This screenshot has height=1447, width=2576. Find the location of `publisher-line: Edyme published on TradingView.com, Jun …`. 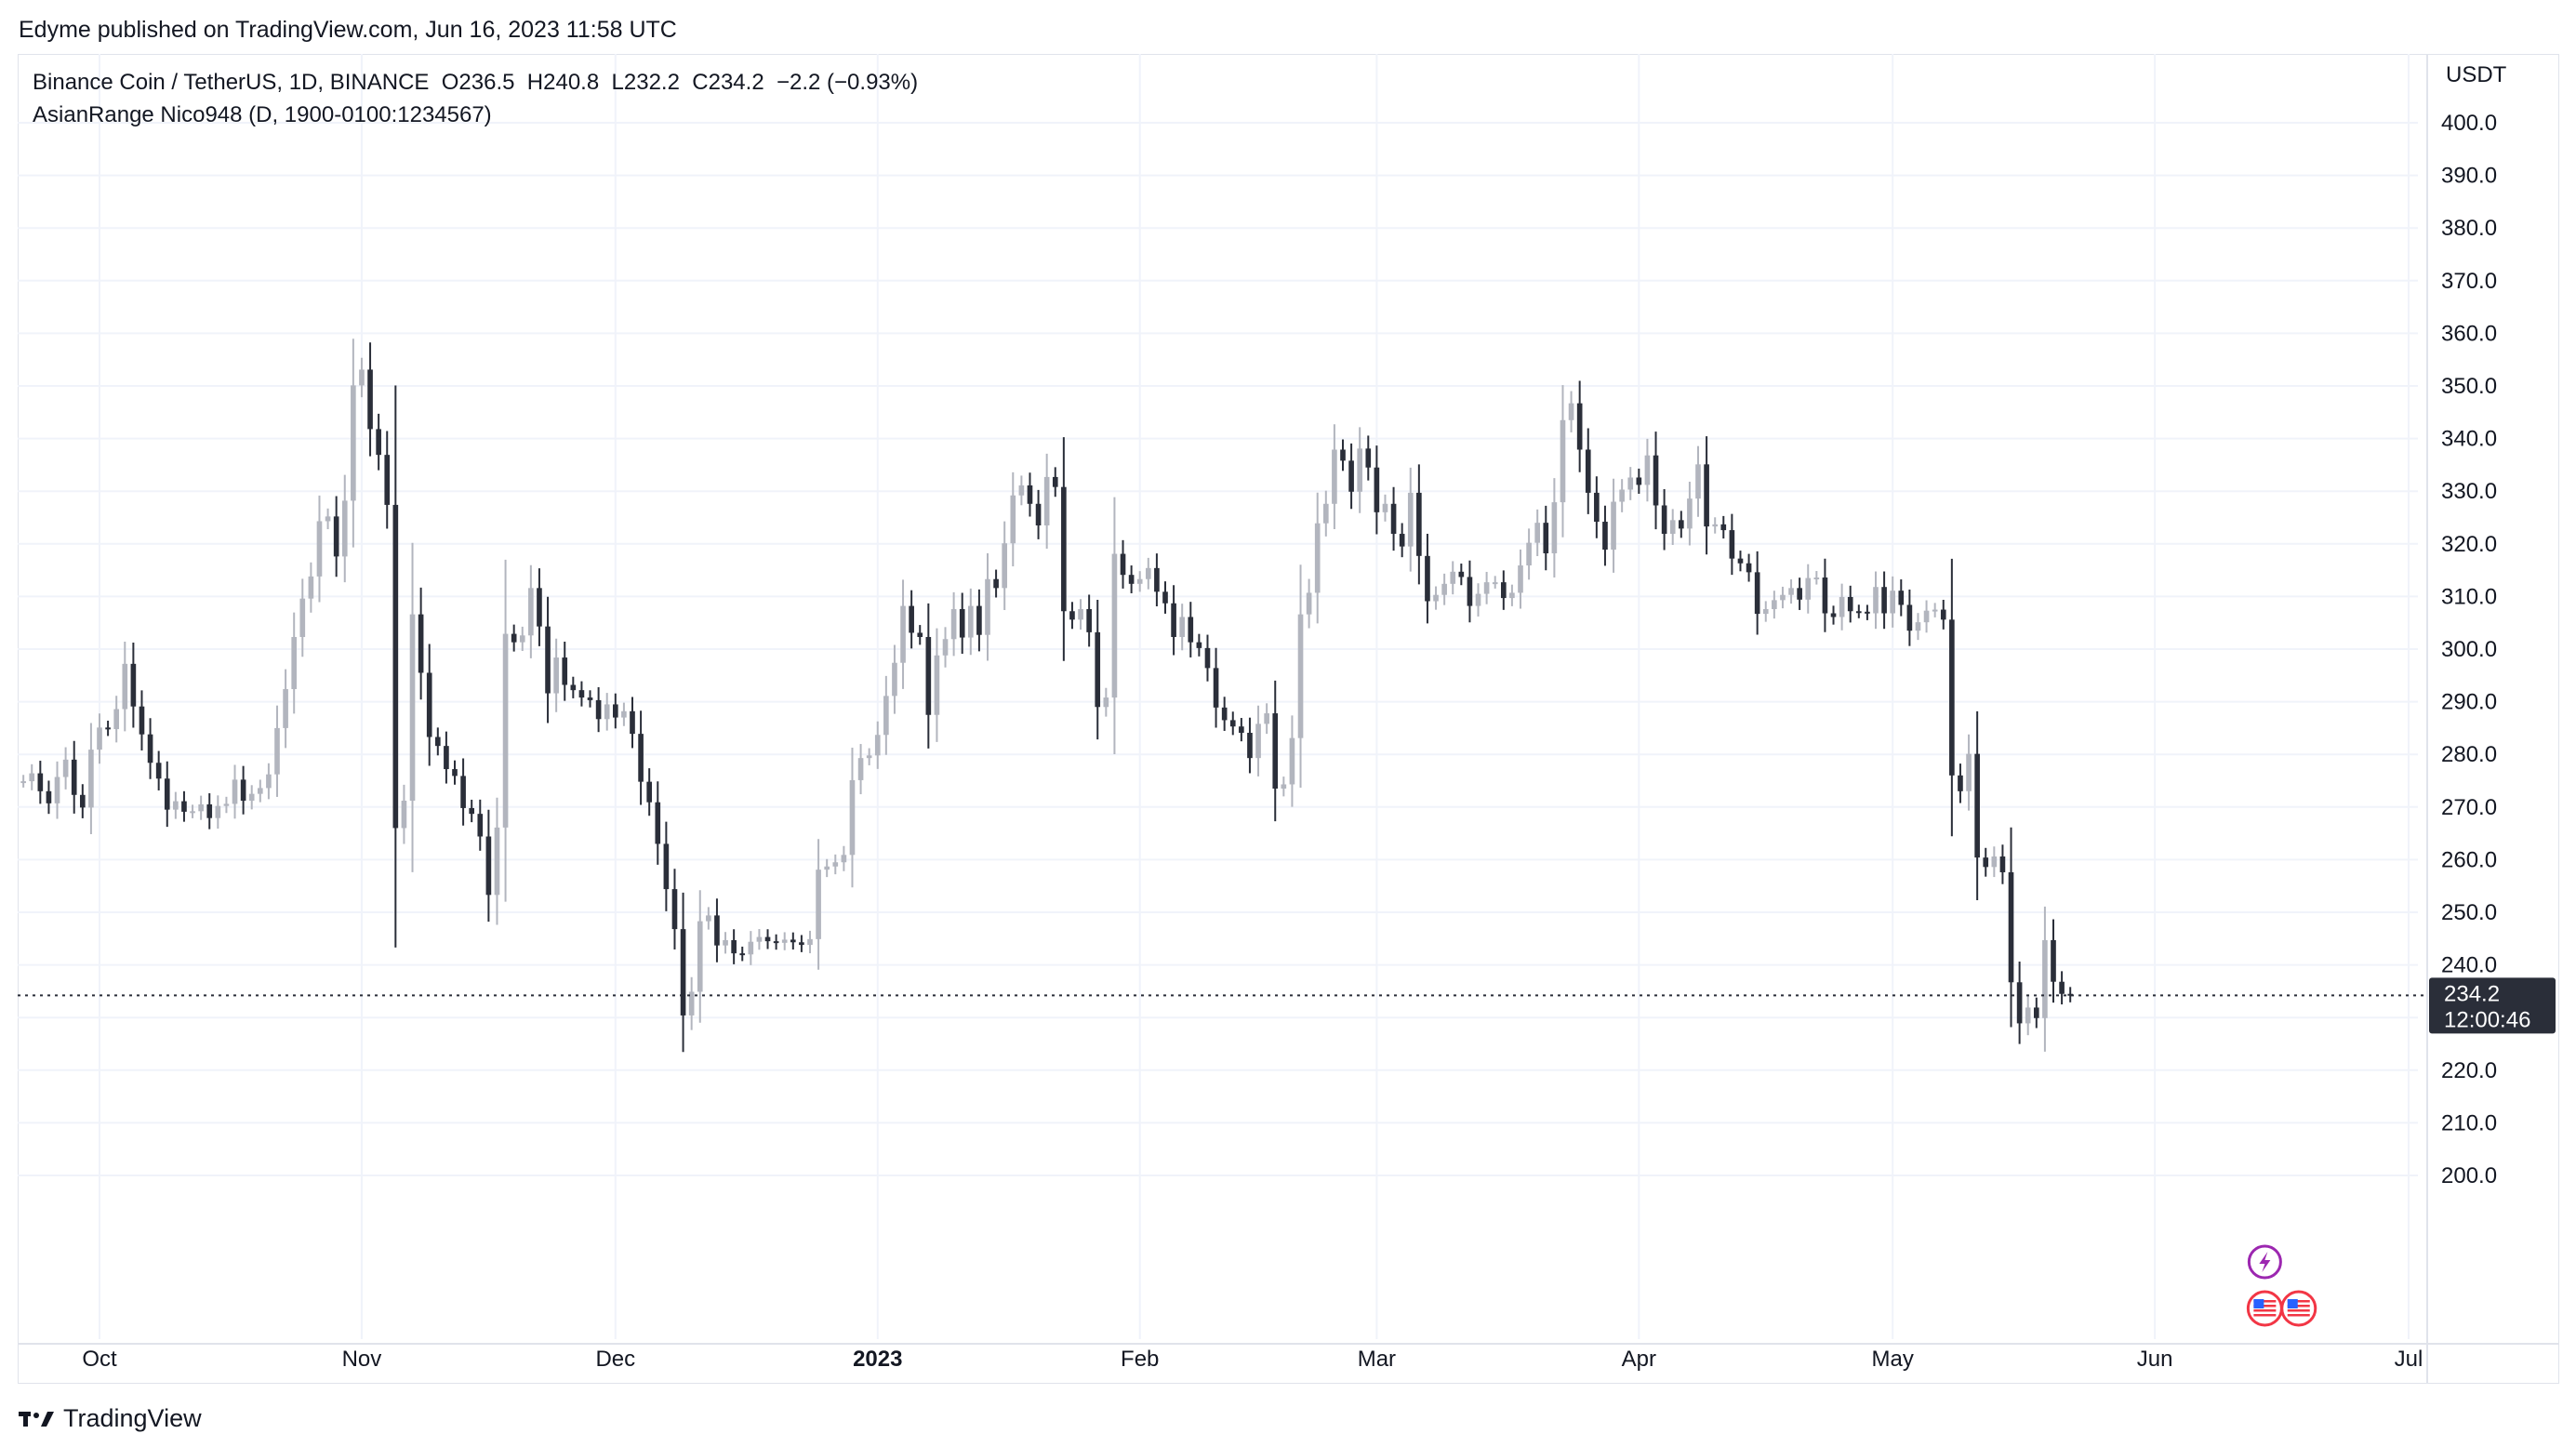

publisher-line: Edyme published on TradingView.com, Jun … is located at coordinates (348, 30).